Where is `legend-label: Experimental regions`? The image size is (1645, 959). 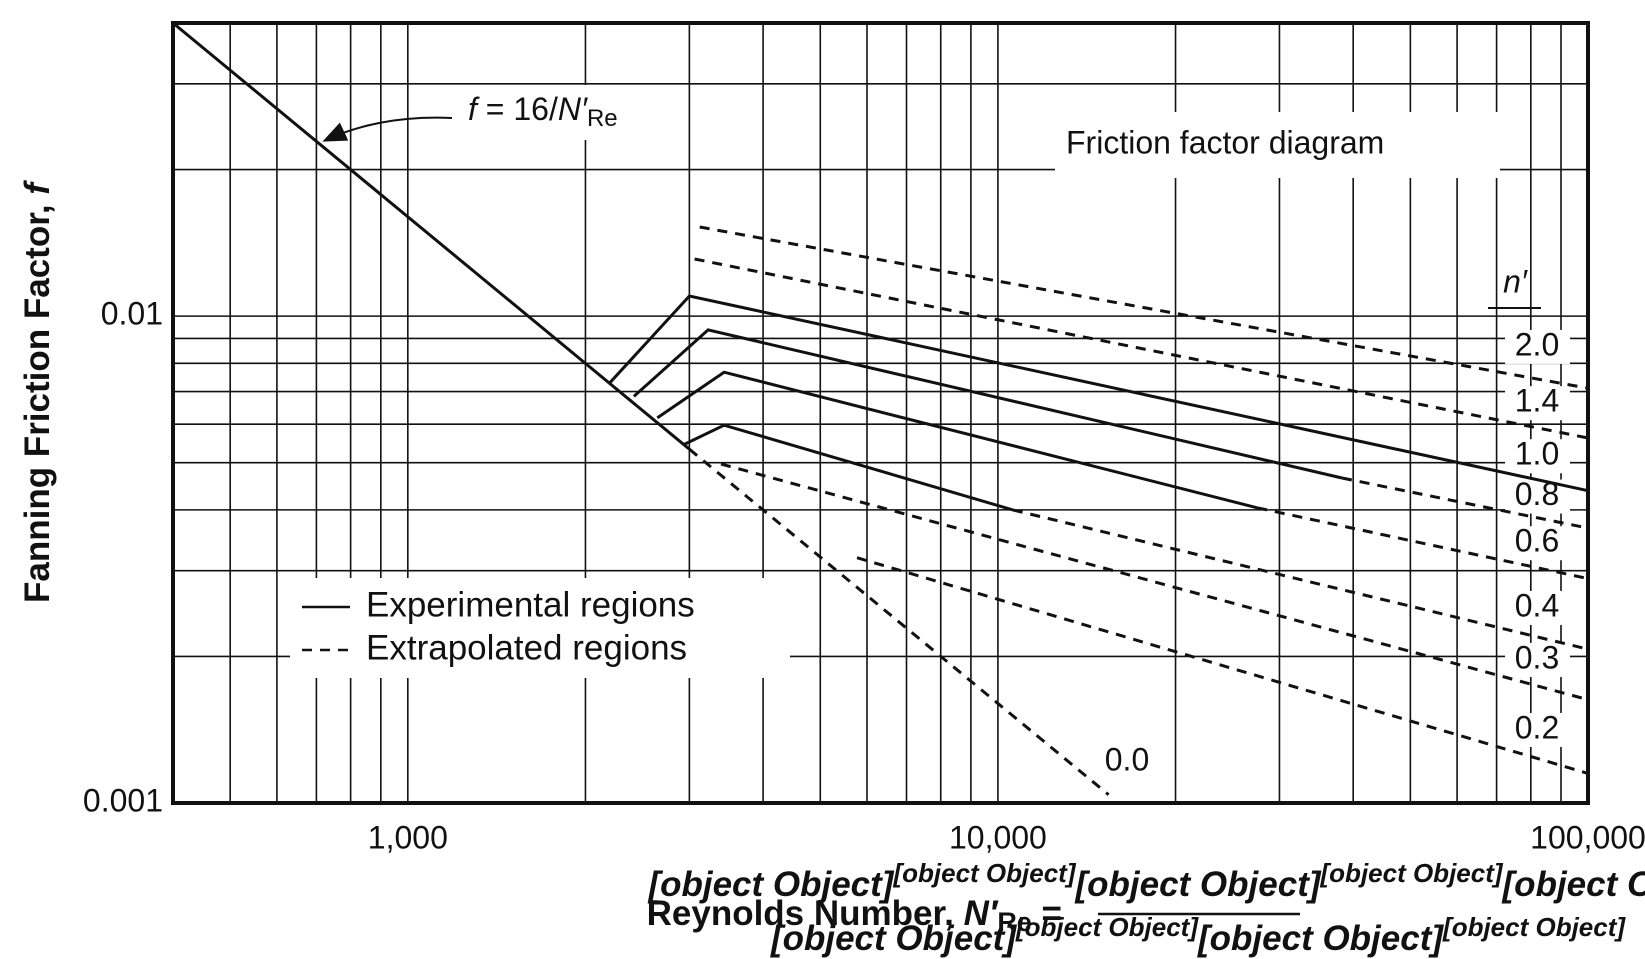
legend-label: Experimental regions is located at coordinates (530, 604).